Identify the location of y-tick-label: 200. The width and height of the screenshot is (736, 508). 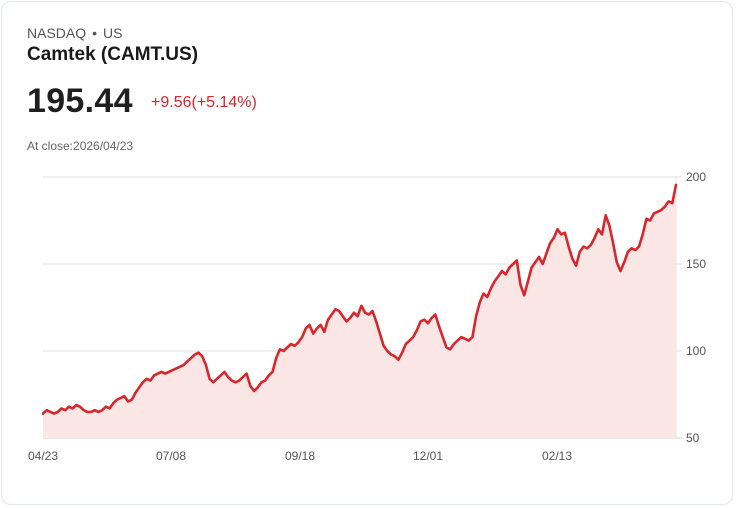
(696, 177).